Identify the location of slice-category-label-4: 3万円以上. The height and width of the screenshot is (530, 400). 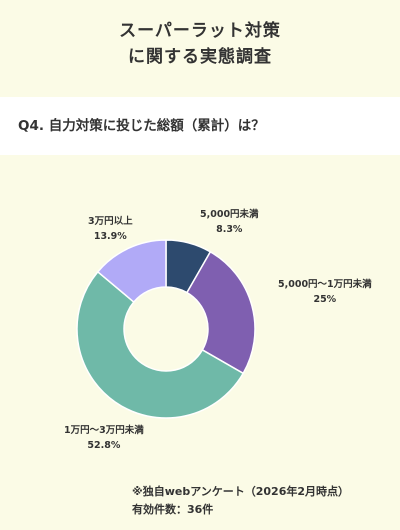
(110, 221).